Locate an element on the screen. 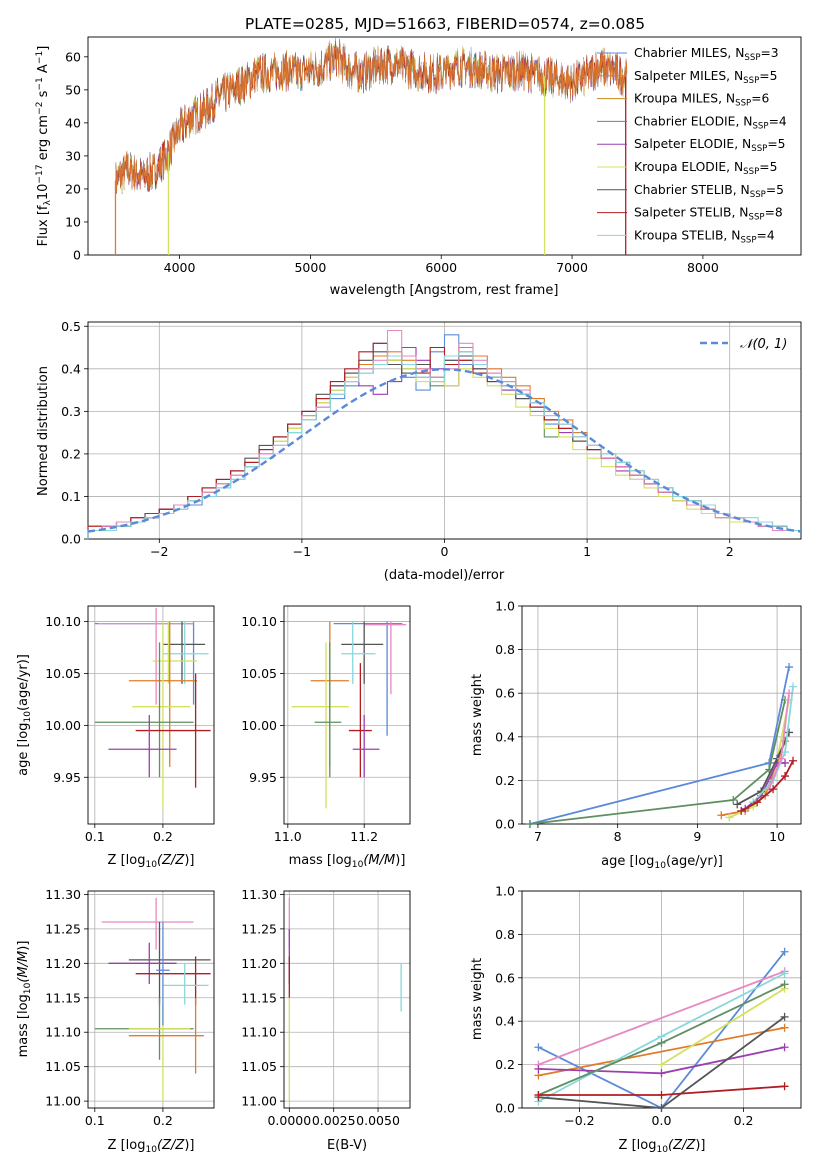 This screenshot has width=819, height=1170. mass-vs-Z-ytick-label: 11.05 is located at coordinates (63, 1066).